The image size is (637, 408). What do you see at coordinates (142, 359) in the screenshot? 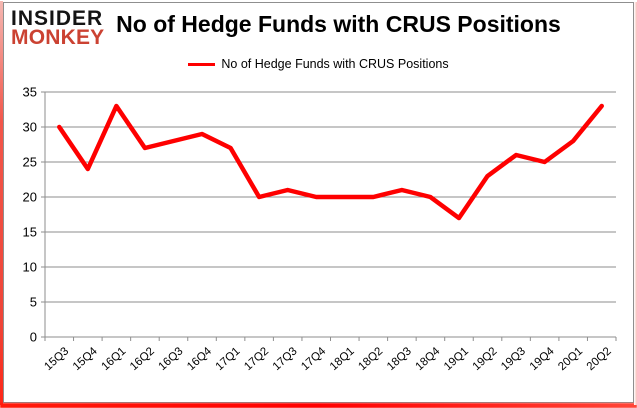
I see `svg-text: 16Q2` at bounding box center [142, 359].